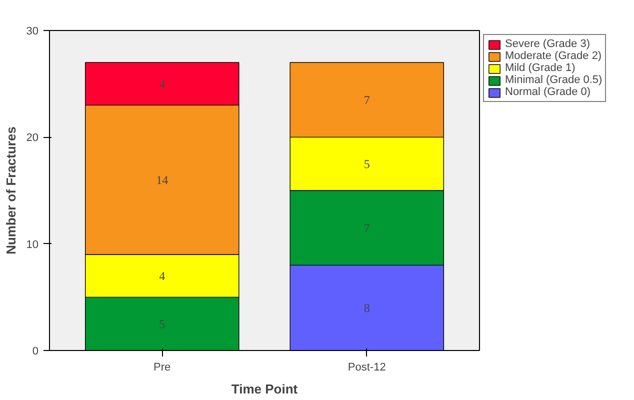 This screenshot has height=400, width=634. Describe the element at coordinates (162, 179) in the screenshot. I see `data-label: 14` at that location.